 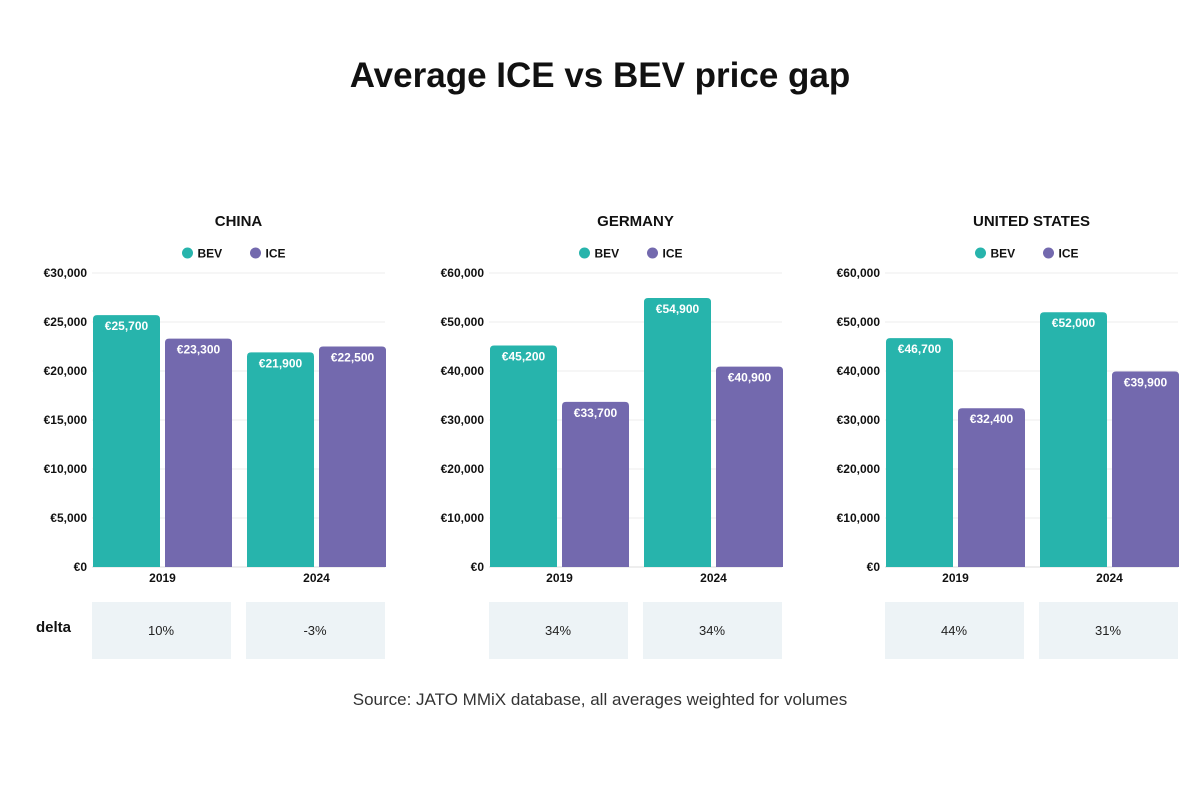 What do you see at coordinates (127, 326) in the screenshot?
I see `data-label: €25,700` at bounding box center [127, 326].